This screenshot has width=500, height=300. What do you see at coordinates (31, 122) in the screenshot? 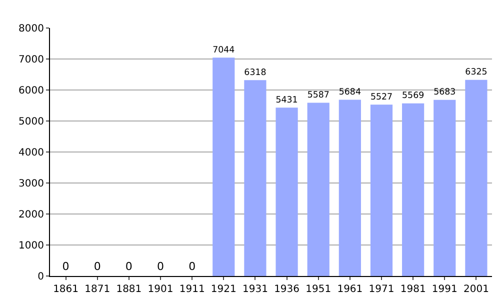
I see `y-tick-label: 5000` at bounding box center [31, 122].